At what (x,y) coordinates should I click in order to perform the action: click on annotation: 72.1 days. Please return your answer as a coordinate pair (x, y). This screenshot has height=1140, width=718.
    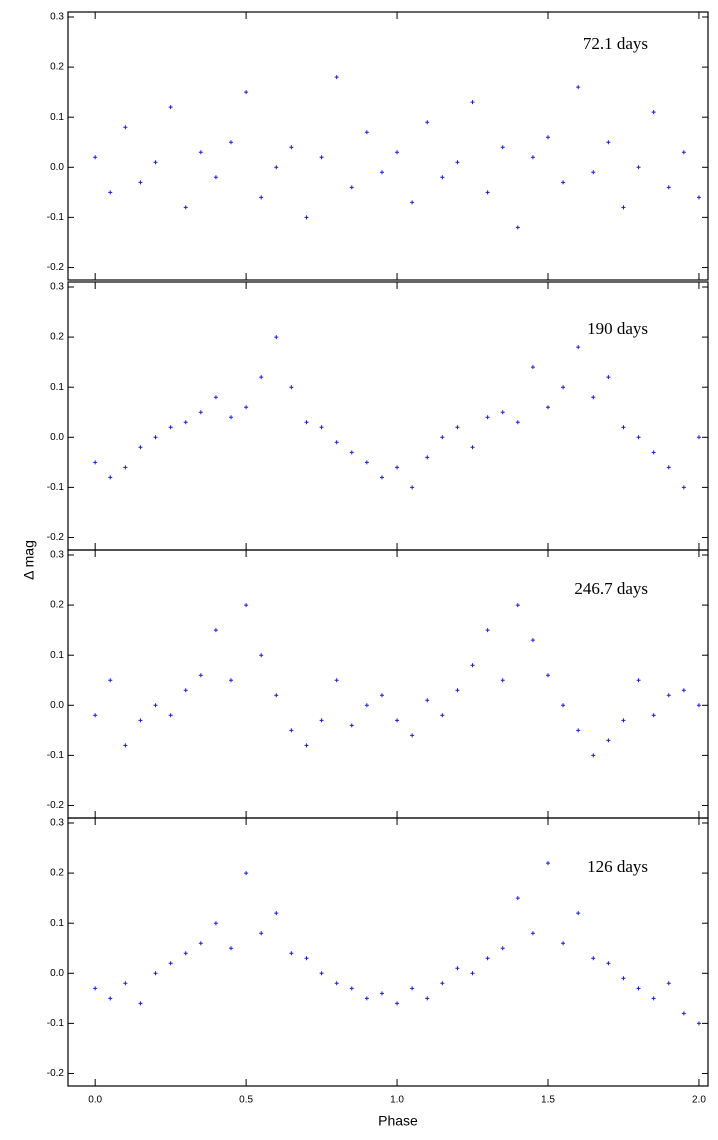
    Looking at the image, I should click on (615, 43).